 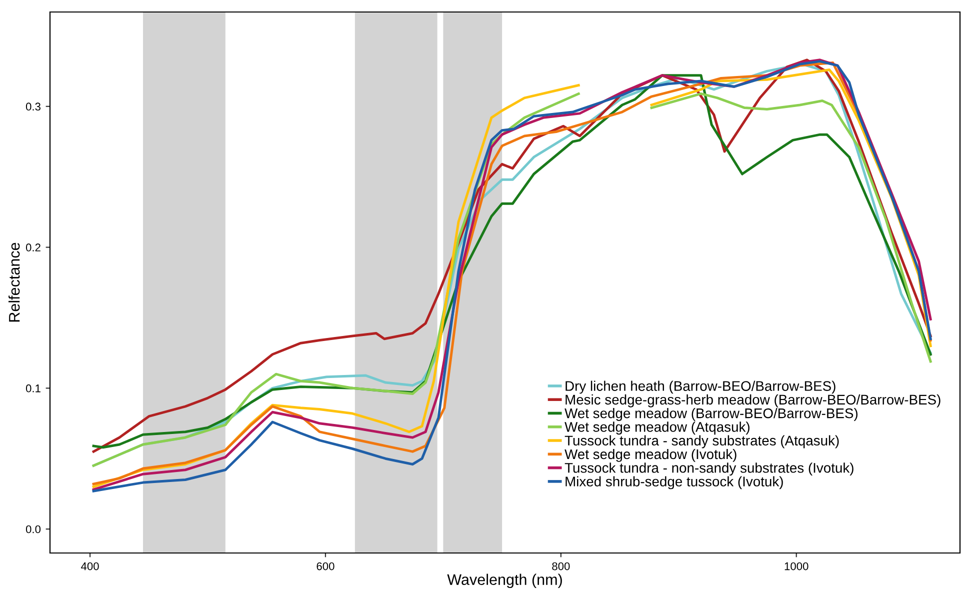 I want to click on y-tick-label: 0.1, so click(x=33, y=388).